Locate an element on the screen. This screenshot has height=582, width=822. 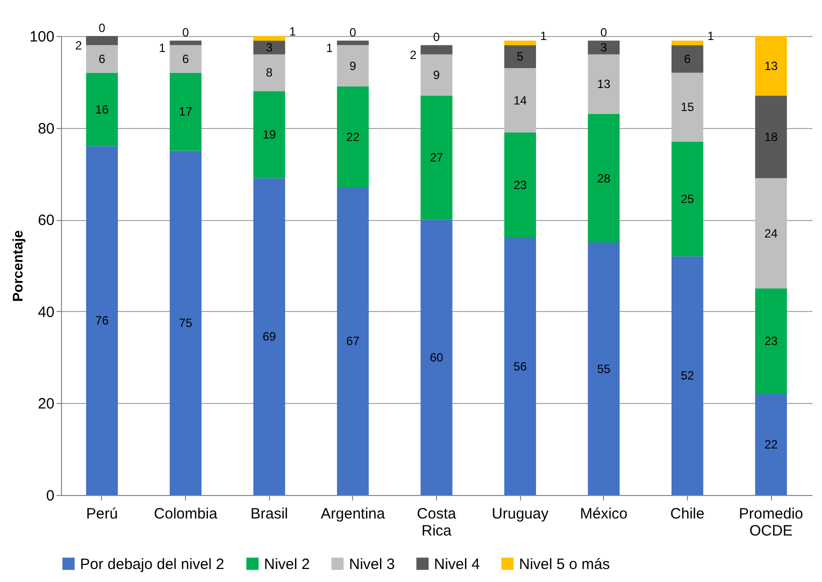
data-label: 27 is located at coordinates (437, 157).